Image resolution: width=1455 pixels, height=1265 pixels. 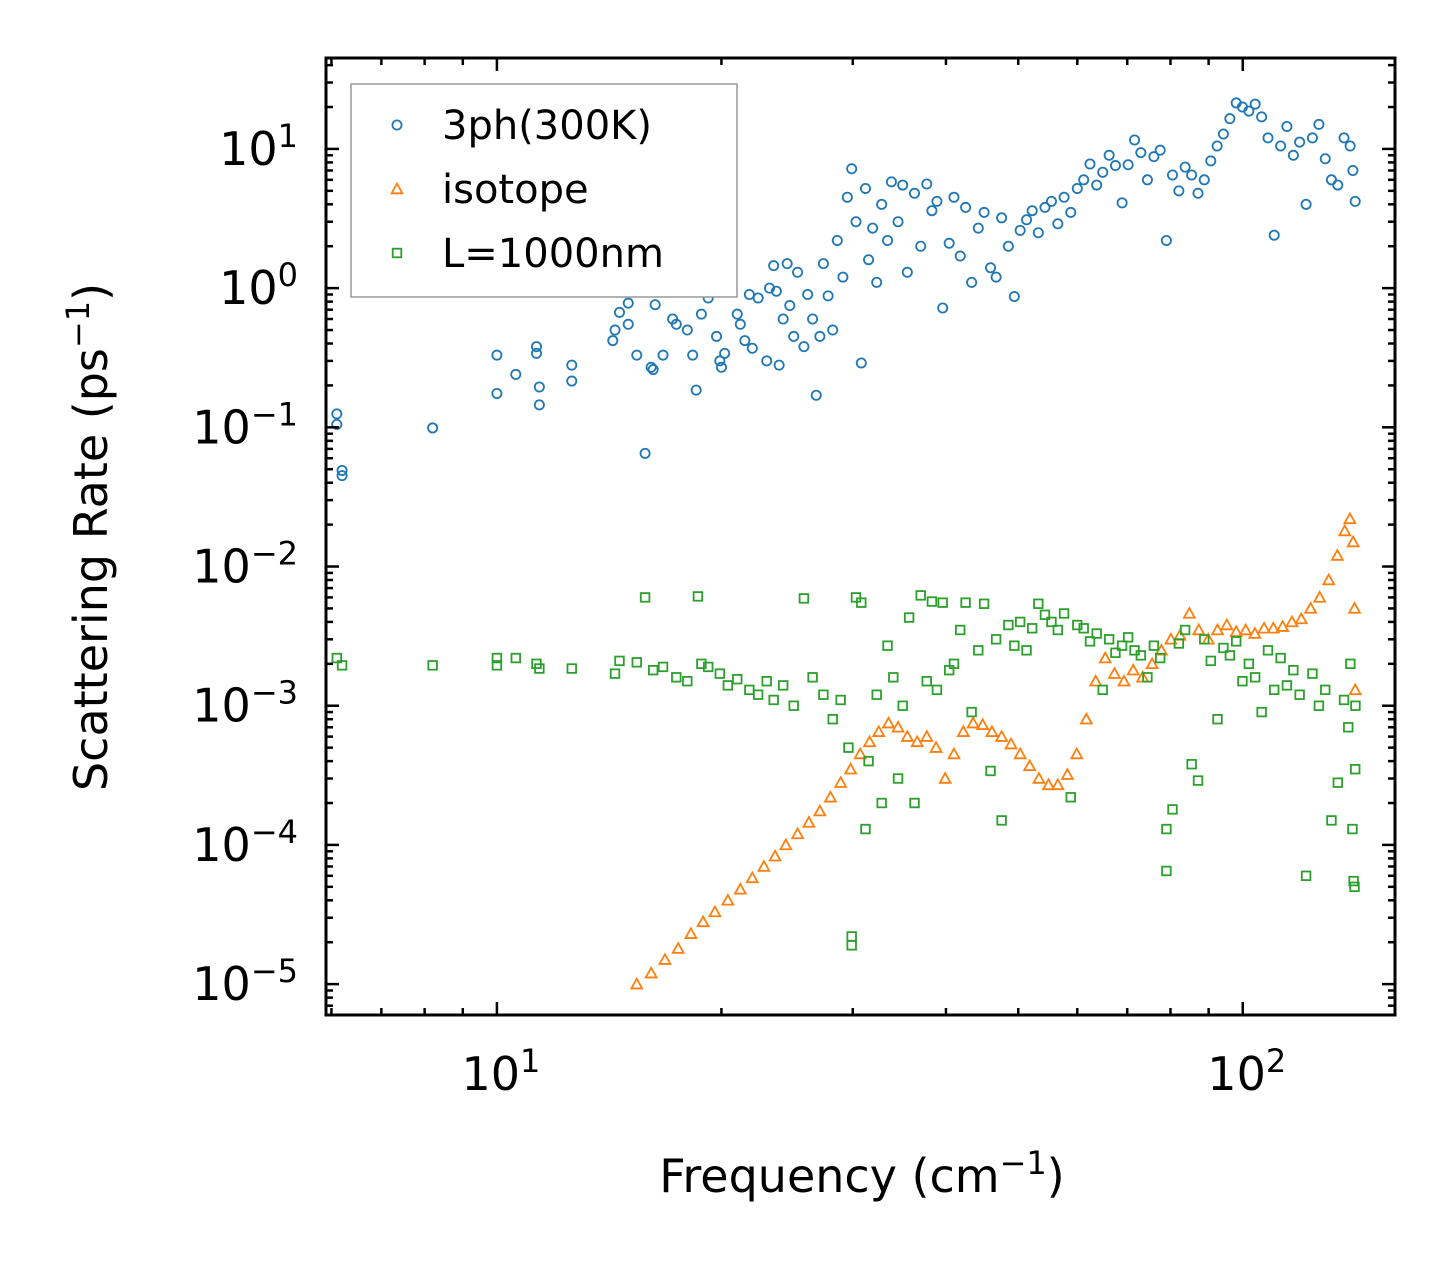 What do you see at coordinates (873, 1071) in the screenshot?
I see `x-tick-labels: 101 102` at bounding box center [873, 1071].